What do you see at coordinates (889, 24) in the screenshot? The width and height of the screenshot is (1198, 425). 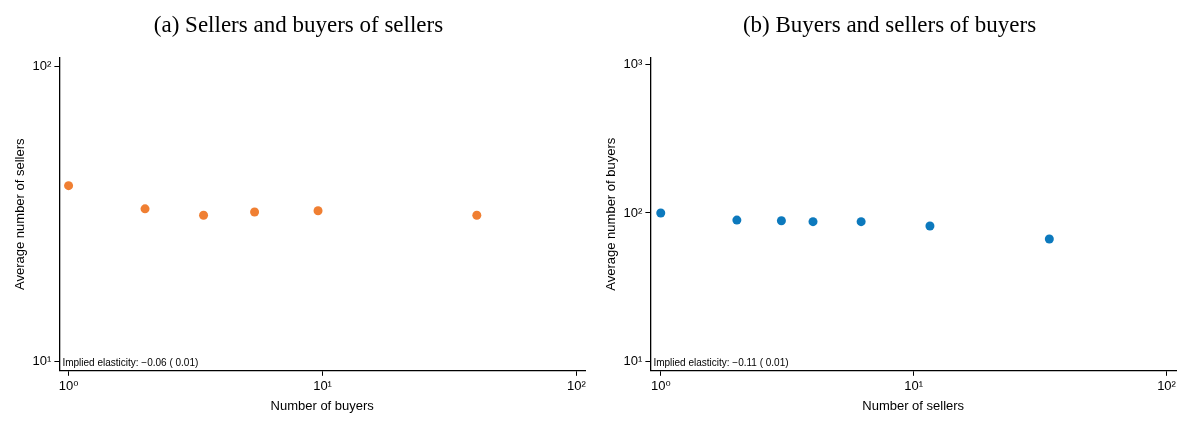 I see `chart-title: (b) Buyers and sellers of buyers` at bounding box center [889, 24].